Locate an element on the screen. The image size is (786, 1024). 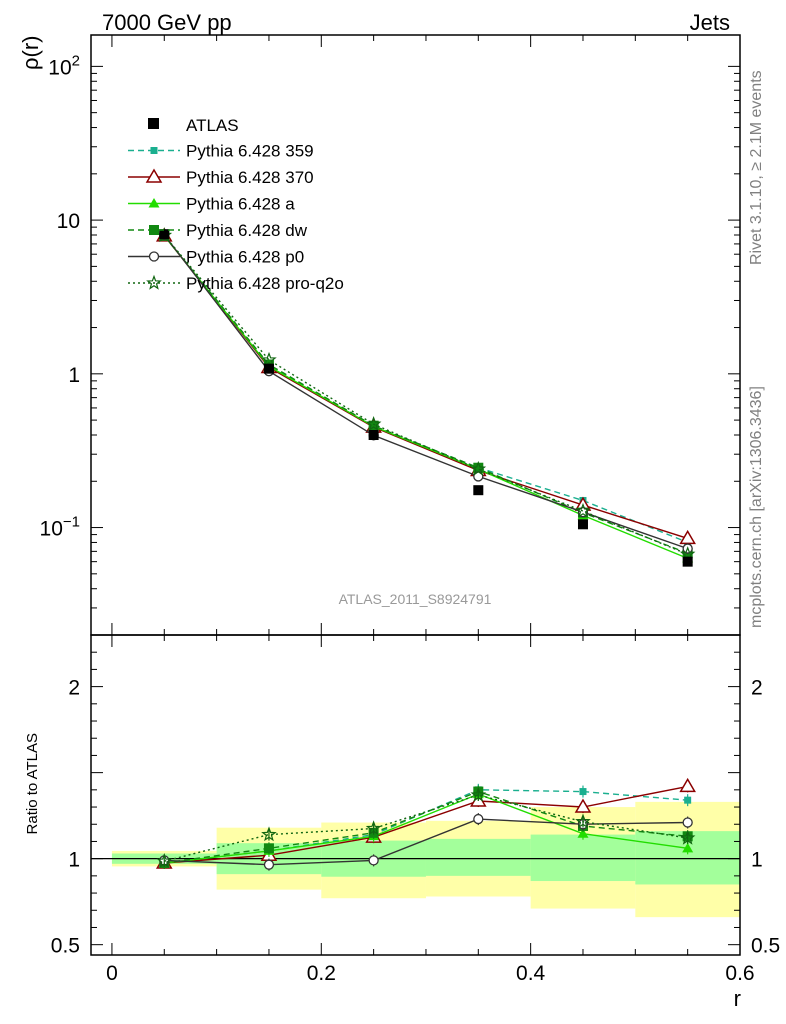
ratio-ytick-label-right-0: 0.5 is located at coordinates (765, 946).